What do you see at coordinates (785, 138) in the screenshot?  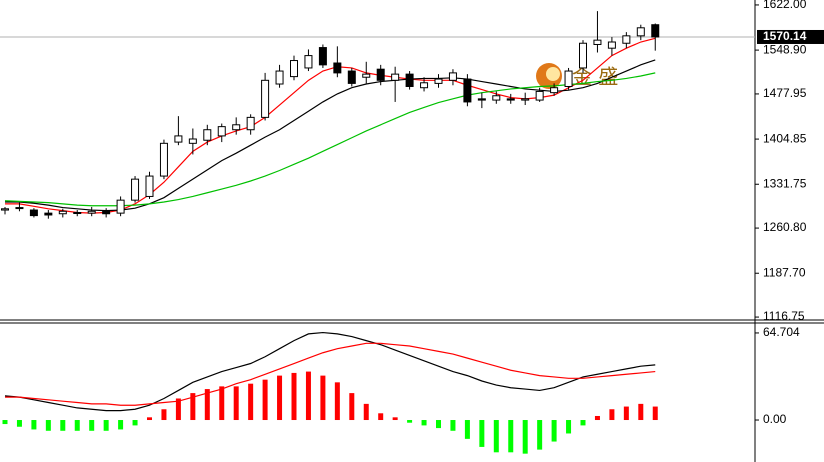 I see `y-tick-label: 1404.85` at bounding box center [785, 138].